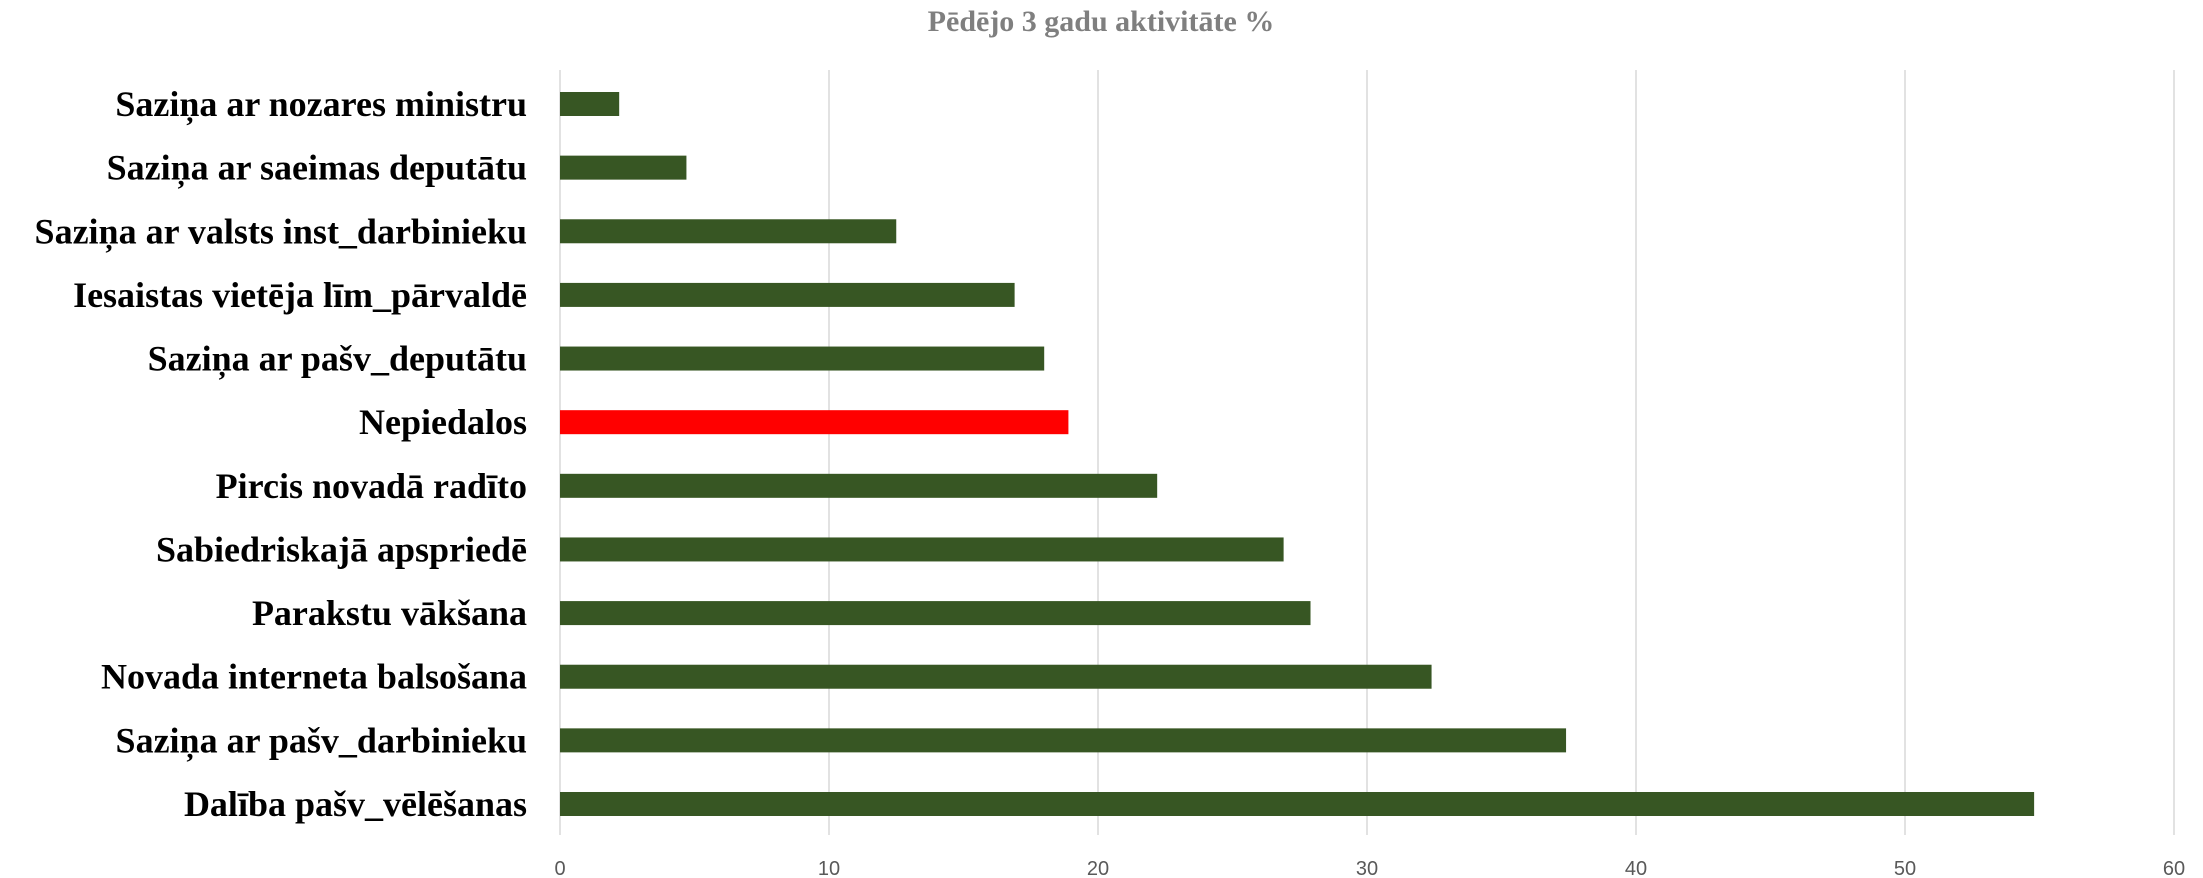  I want to click on x-tick-label: 30, so click(1367, 868).